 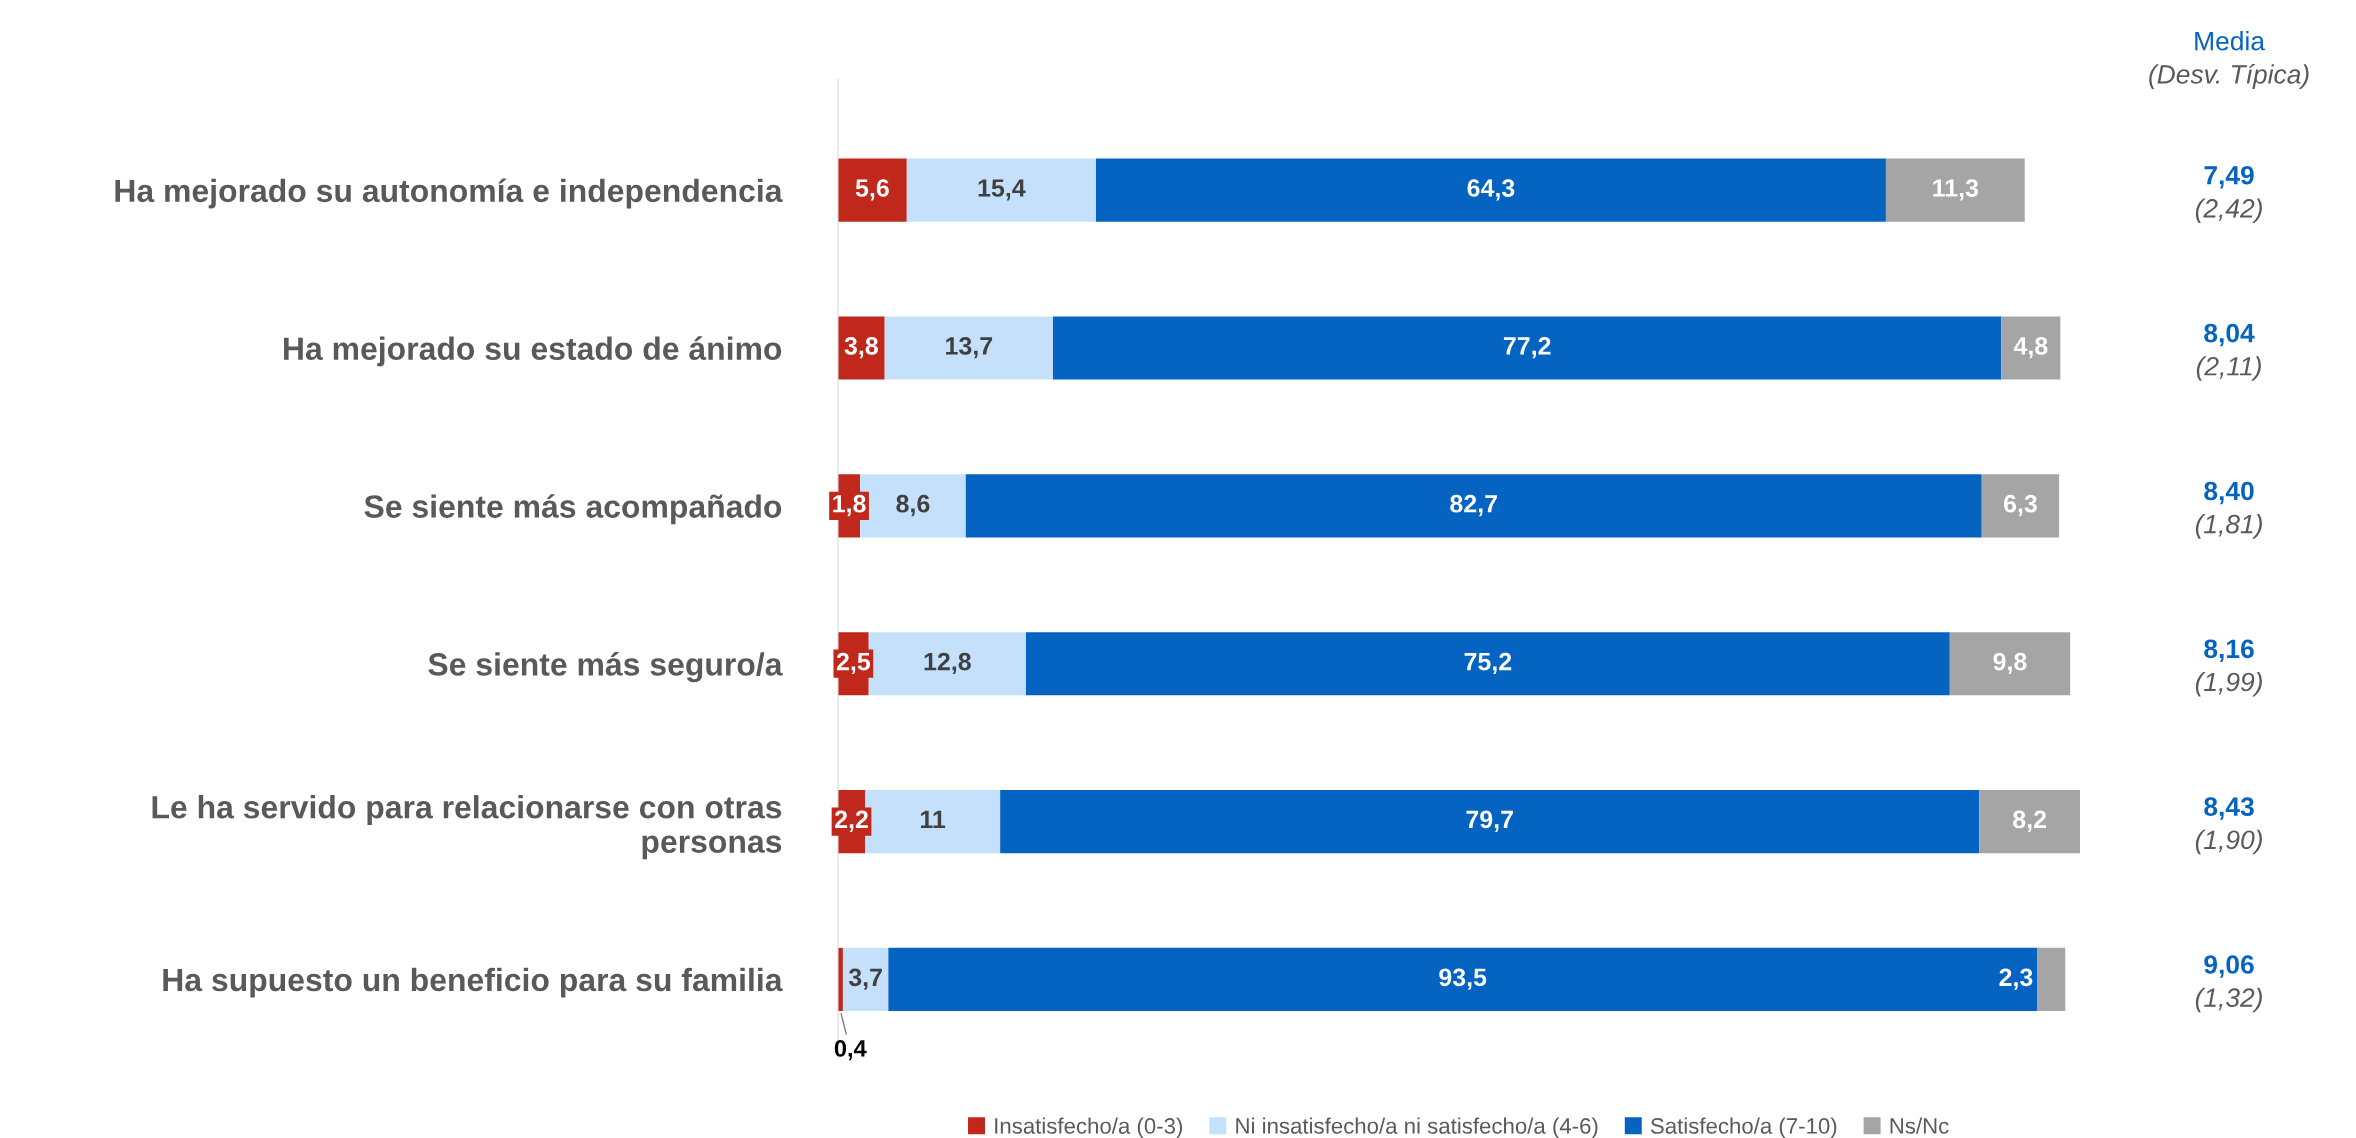 What do you see at coordinates (853, 663) in the screenshot?
I see `data-label: 2,5` at bounding box center [853, 663].